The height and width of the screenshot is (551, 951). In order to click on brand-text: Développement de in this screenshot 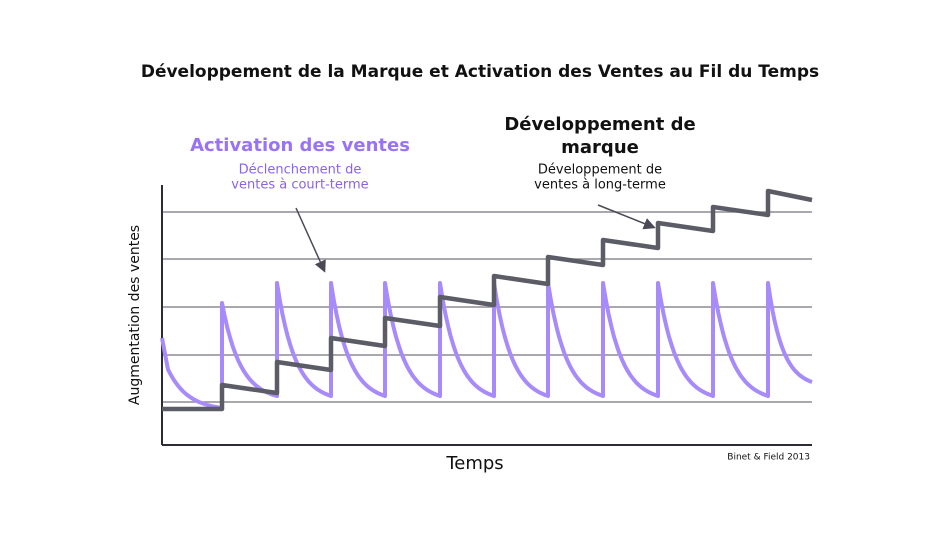, I will do `click(600, 170)`.